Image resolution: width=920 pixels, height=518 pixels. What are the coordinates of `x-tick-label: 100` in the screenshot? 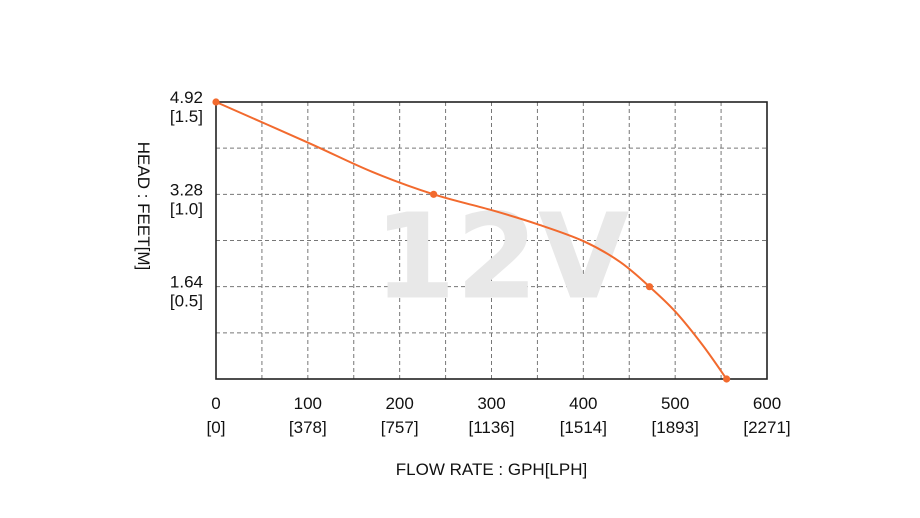 It's located at (308, 403).